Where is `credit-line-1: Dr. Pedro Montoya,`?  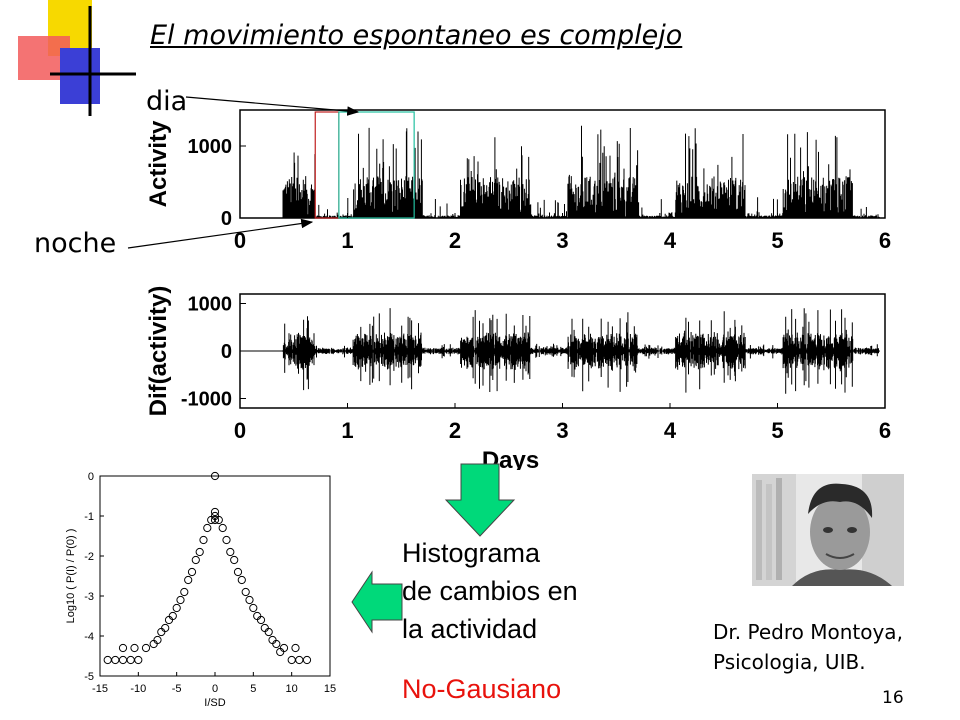 credit-line-1: Dr. Pedro Montoya, is located at coordinates (808, 632).